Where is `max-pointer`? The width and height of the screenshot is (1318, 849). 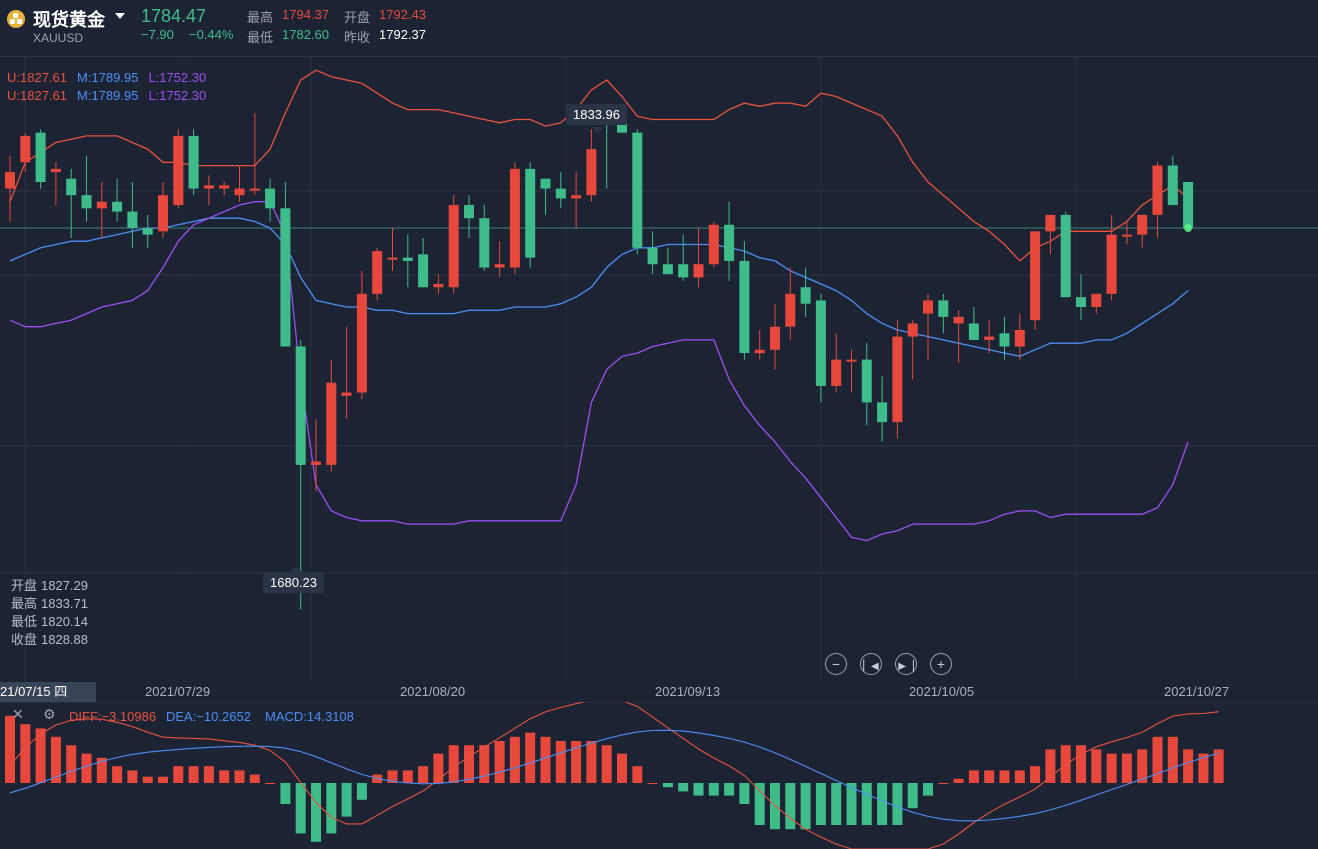 max-pointer is located at coordinates (598, 130).